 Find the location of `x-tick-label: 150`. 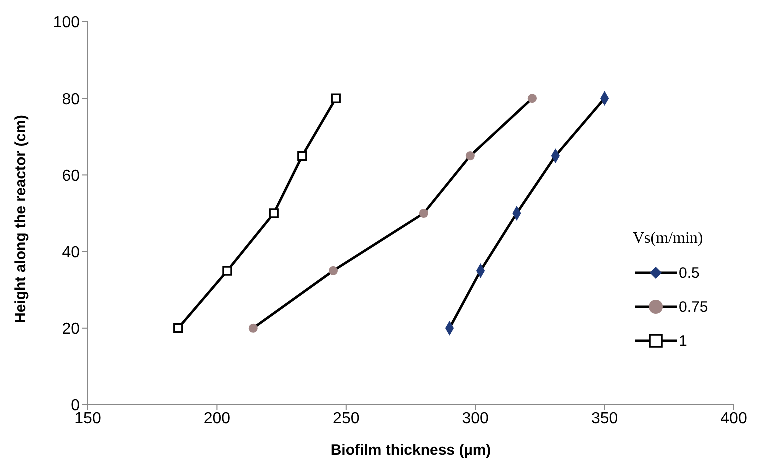

x-tick-label: 150 is located at coordinates (88, 419).